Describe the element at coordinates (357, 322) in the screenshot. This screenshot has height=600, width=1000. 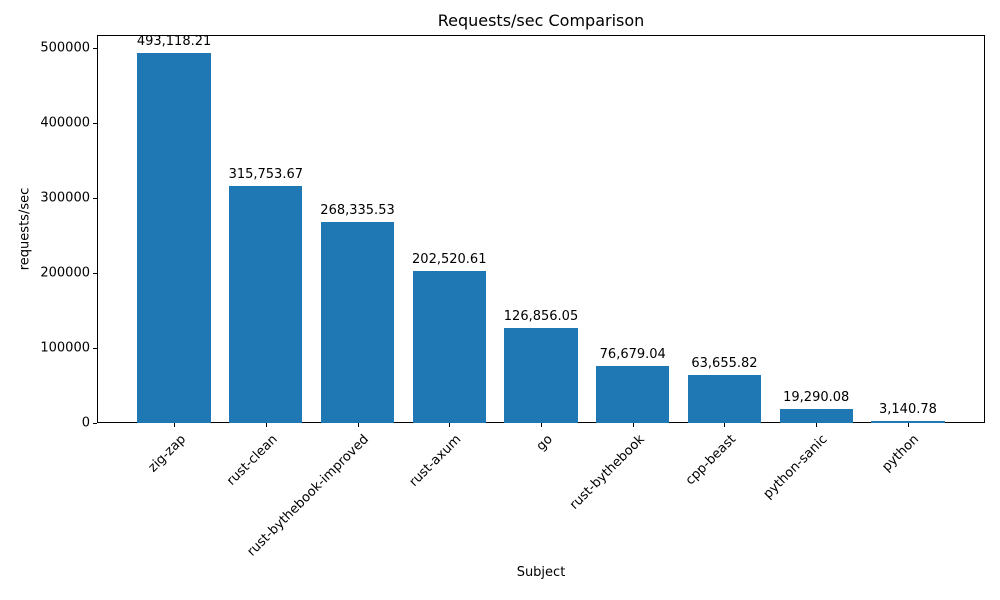
I see `bar-rust-bythebook-improved` at that location.